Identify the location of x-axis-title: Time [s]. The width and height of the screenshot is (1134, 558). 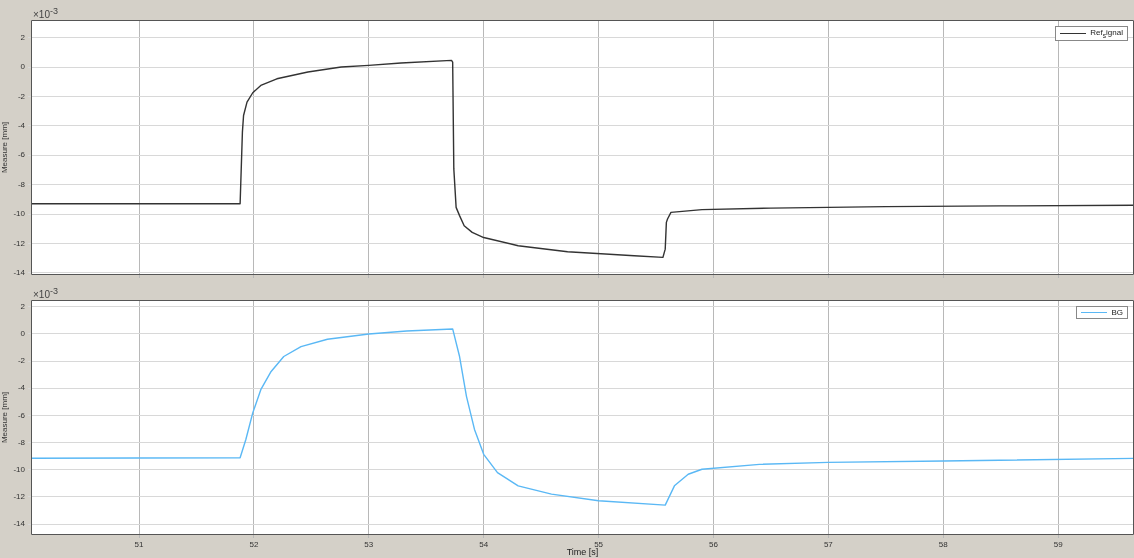
(582, 552).